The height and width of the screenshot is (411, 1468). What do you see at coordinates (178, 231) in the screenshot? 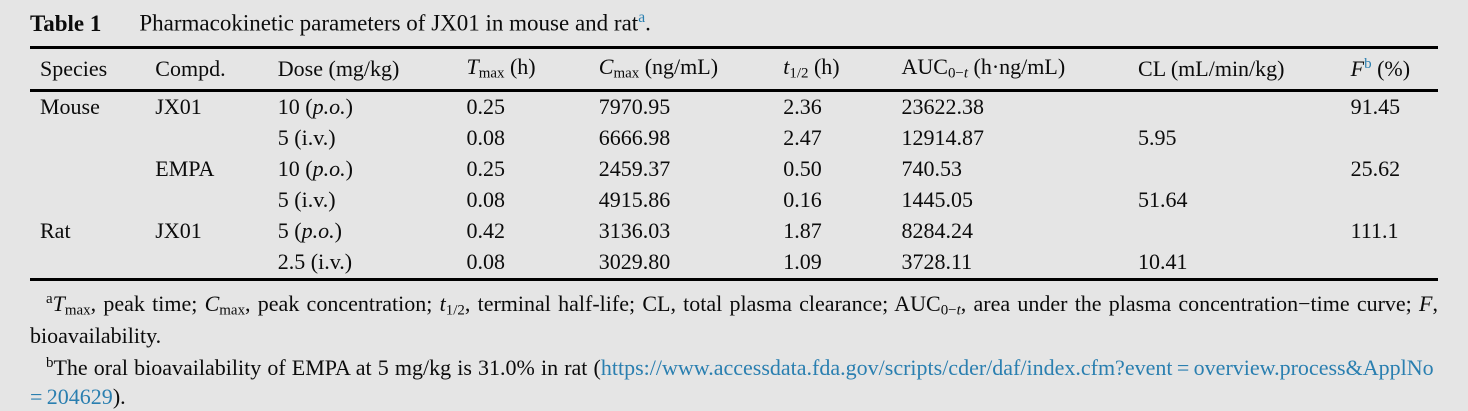
I see `text-span: JX01` at bounding box center [178, 231].